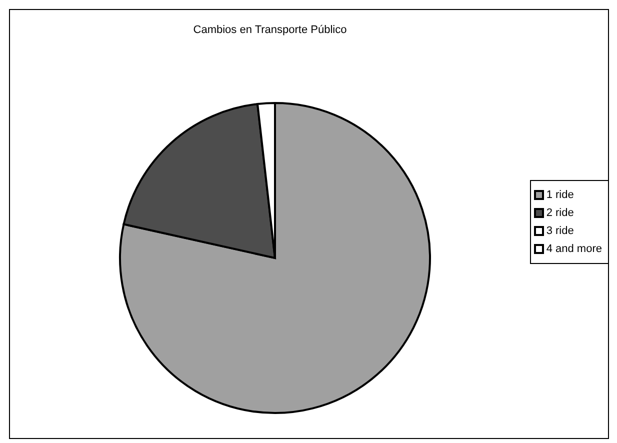 This screenshot has height=443, width=617. Describe the element at coordinates (574, 248) in the screenshot. I see `legend-label: 4 and more` at that location.